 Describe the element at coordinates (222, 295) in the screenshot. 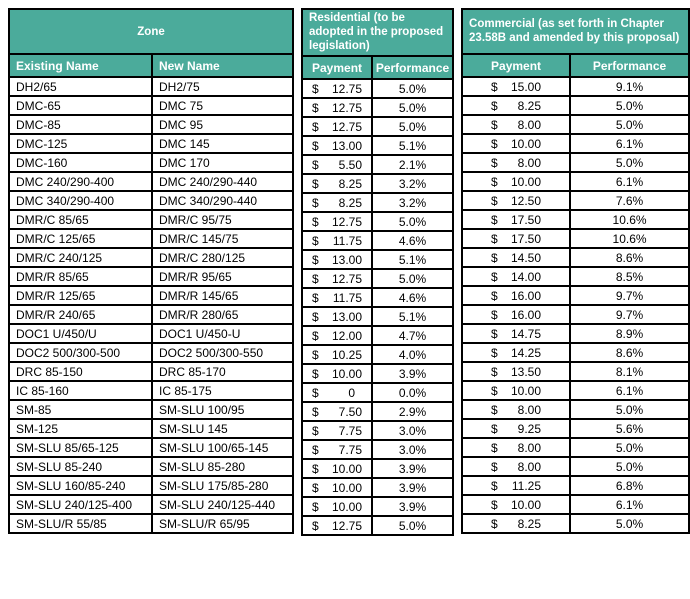

I see `new-name-cell: DMR/R 145/65` at that location.